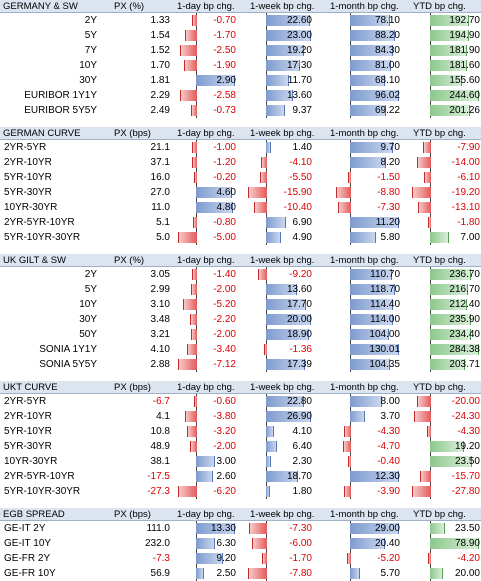 Image resolution: width=481 pixels, height=581 pixels. Describe the element at coordinates (240, 222) in the screenshot. I see `table-row: 2YR-5YR-10YR 5.1 -0.80 6.90 11.20 -1.80` at that location.